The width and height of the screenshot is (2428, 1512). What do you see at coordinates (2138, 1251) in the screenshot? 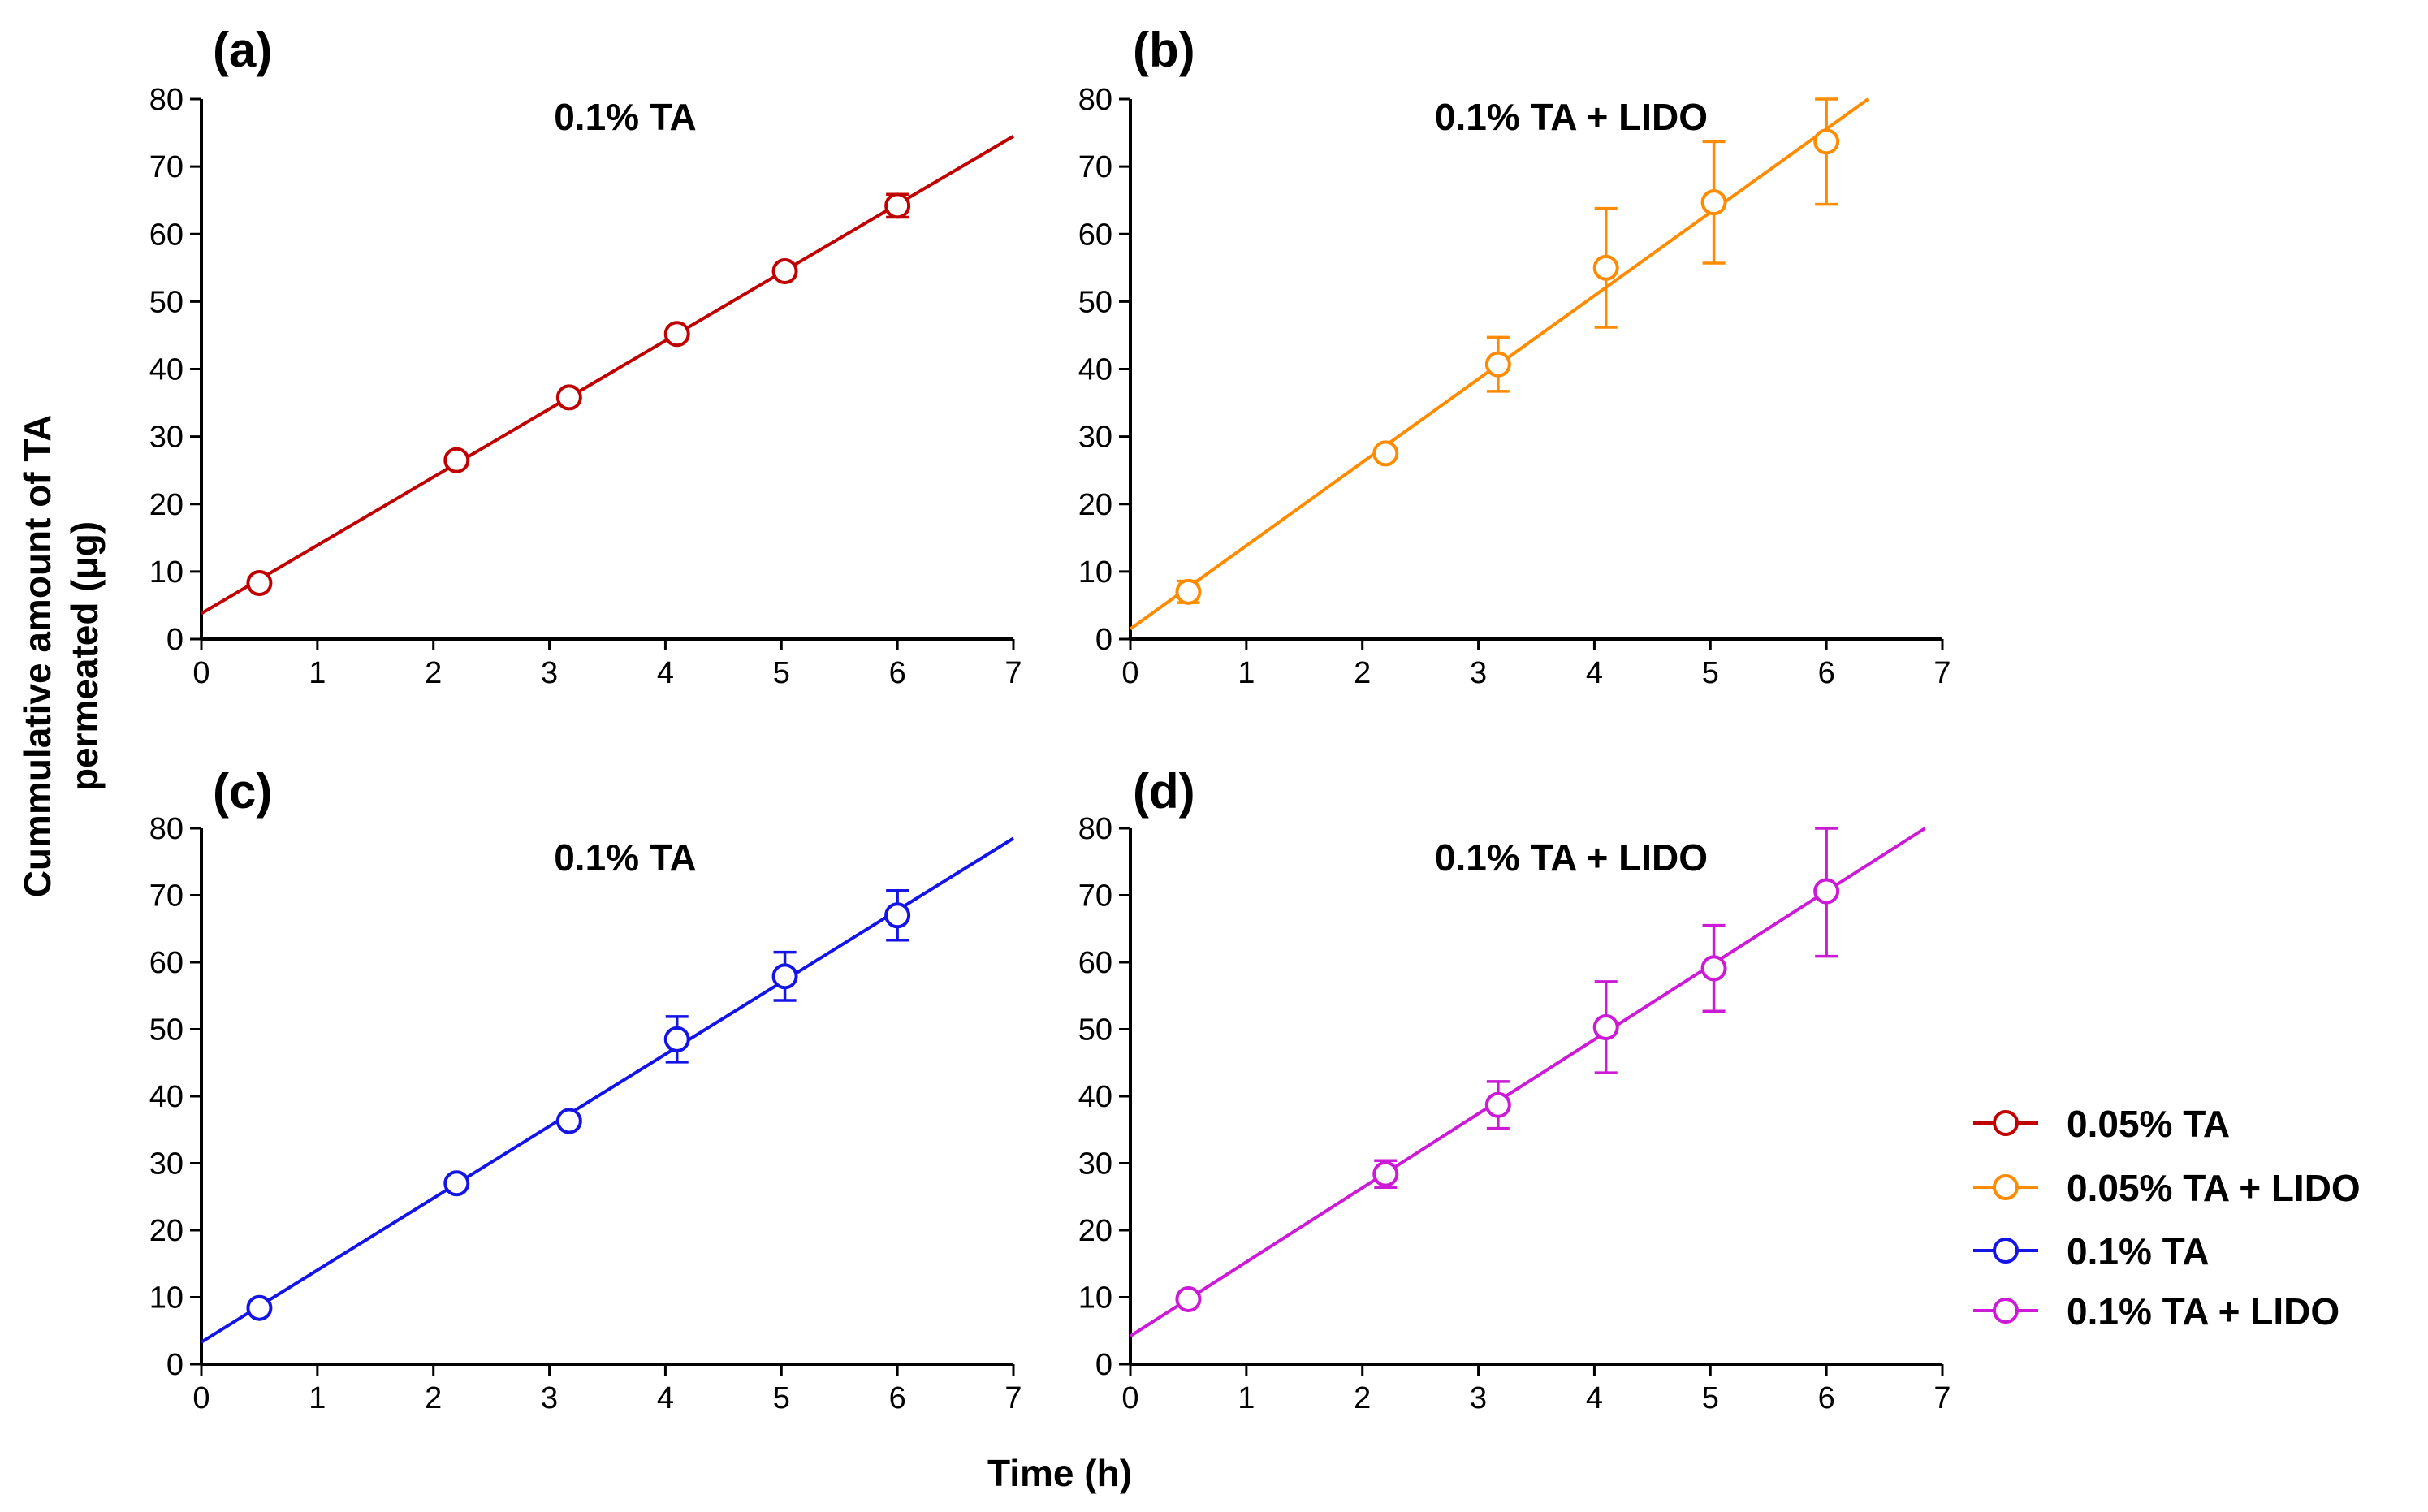
I see `legend-label: 0.1% TA` at bounding box center [2138, 1251].